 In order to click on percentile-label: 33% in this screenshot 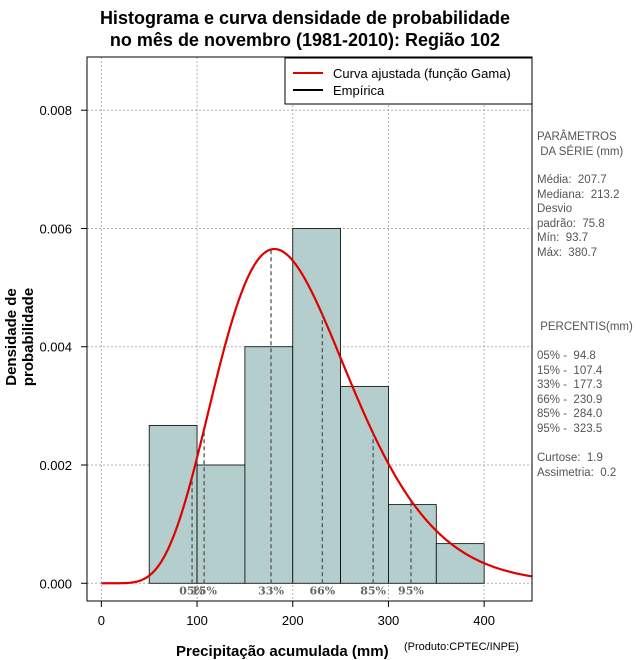, I will do `click(271, 590)`.